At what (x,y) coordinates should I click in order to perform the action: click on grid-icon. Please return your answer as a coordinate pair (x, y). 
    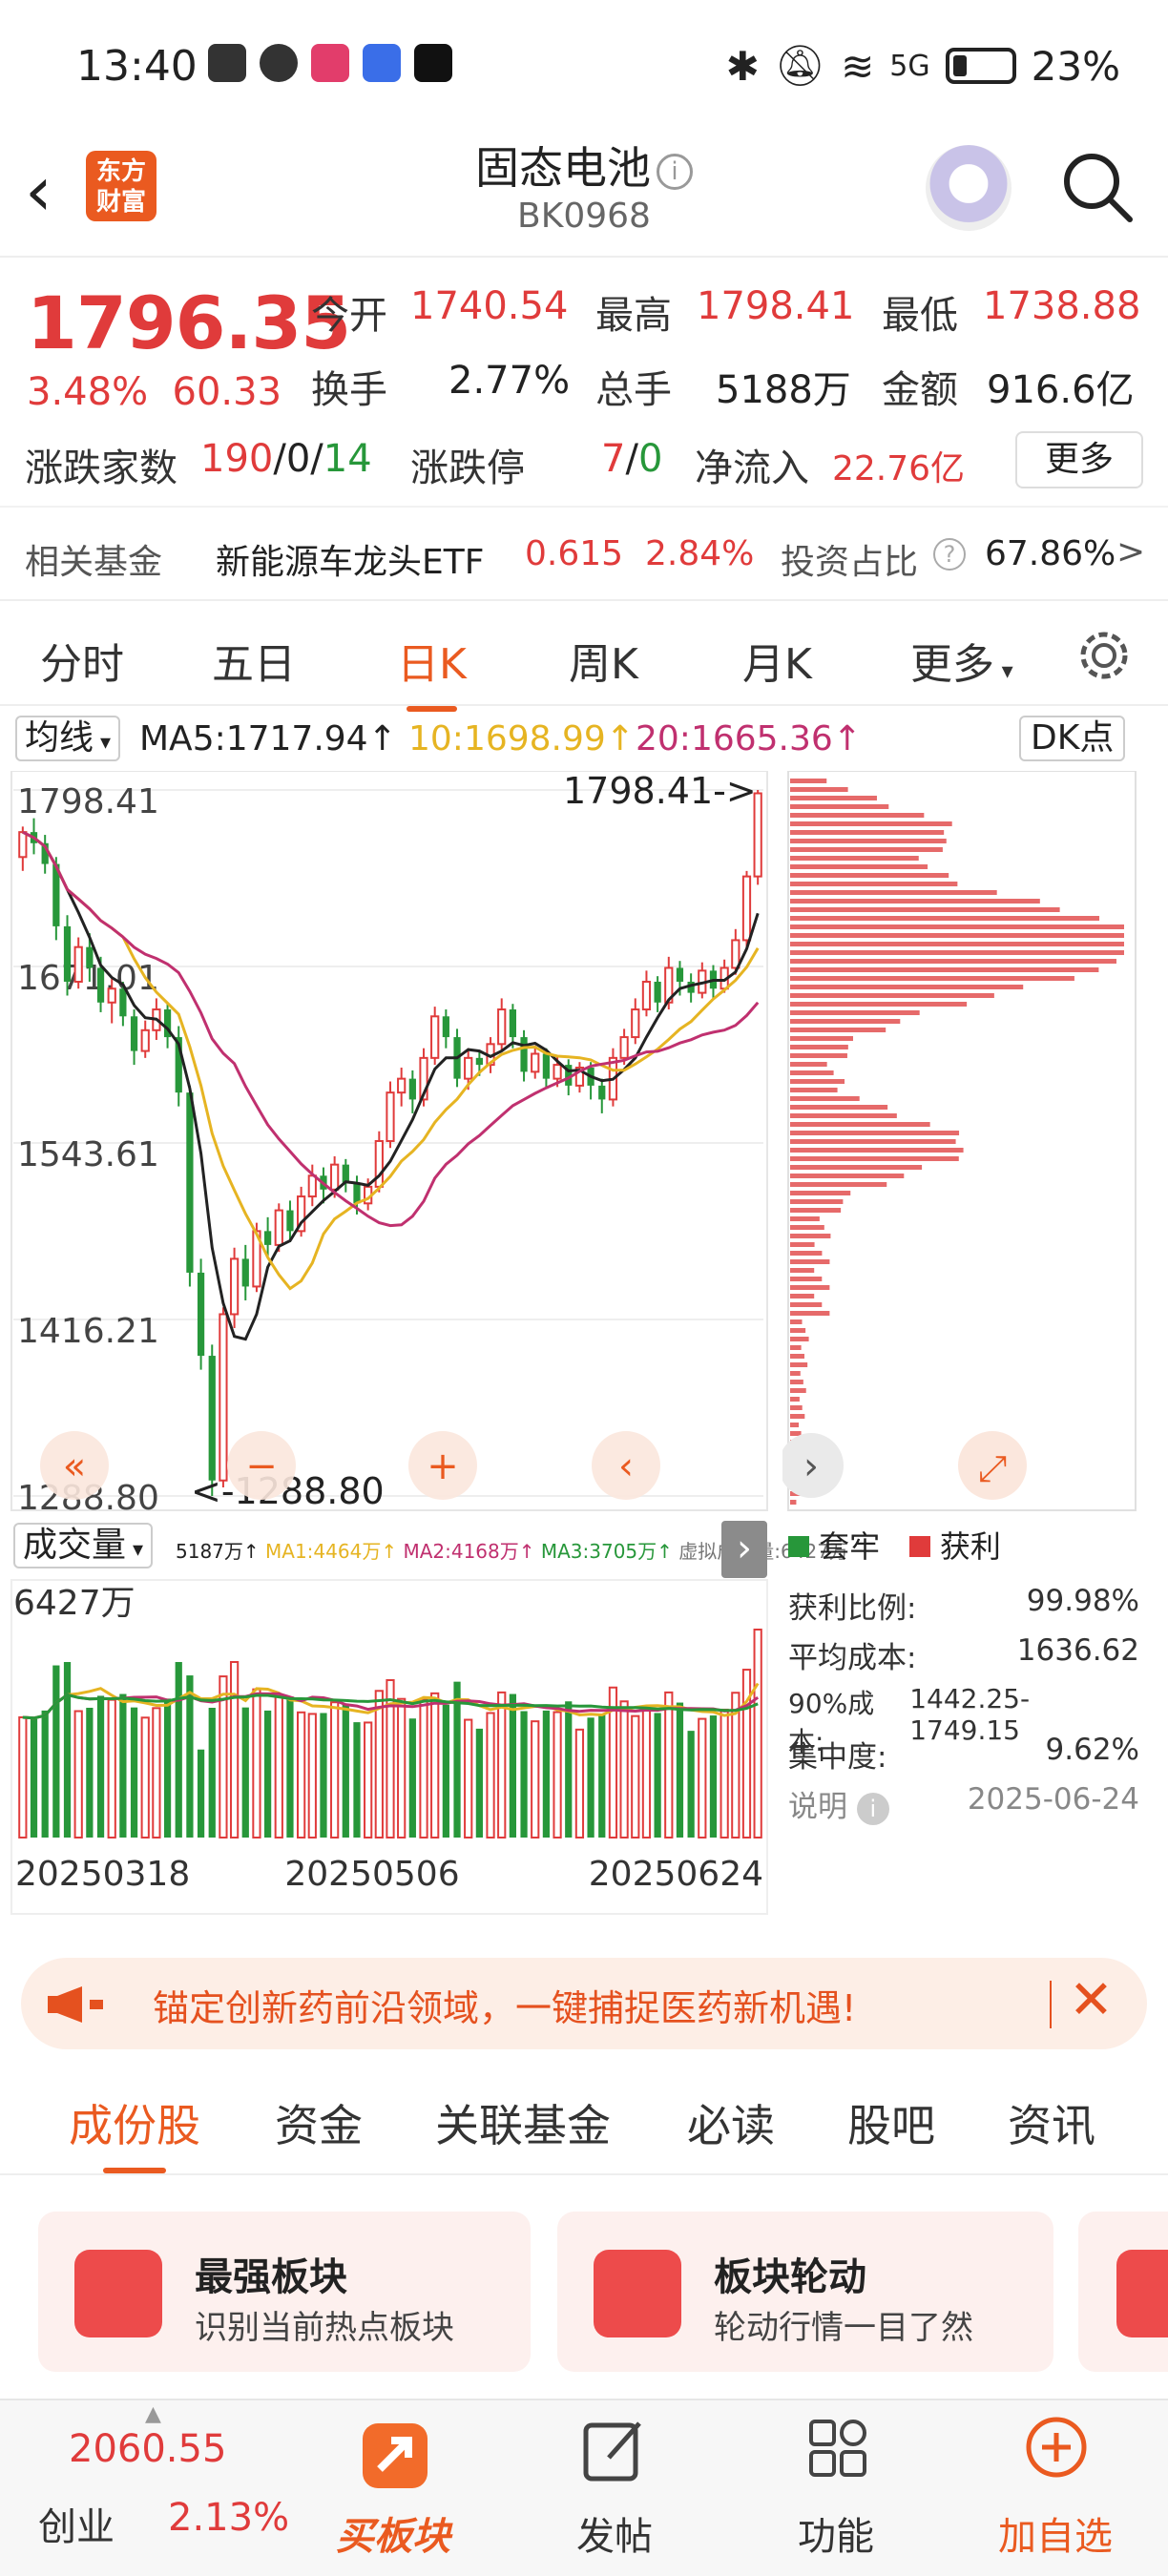
    Looking at the image, I should click on (838, 2448).